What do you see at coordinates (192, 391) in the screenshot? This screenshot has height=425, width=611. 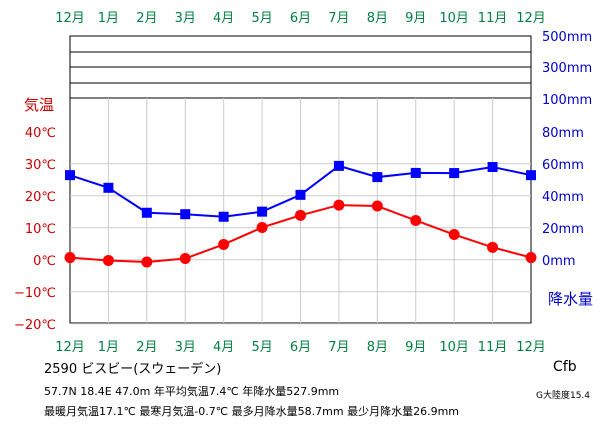 I see `station-summary-line1: 57.7N 18.4E 47.0m 年平均気温7.4℃ 年降水量527.9mm` at bounding box center [192, 391].